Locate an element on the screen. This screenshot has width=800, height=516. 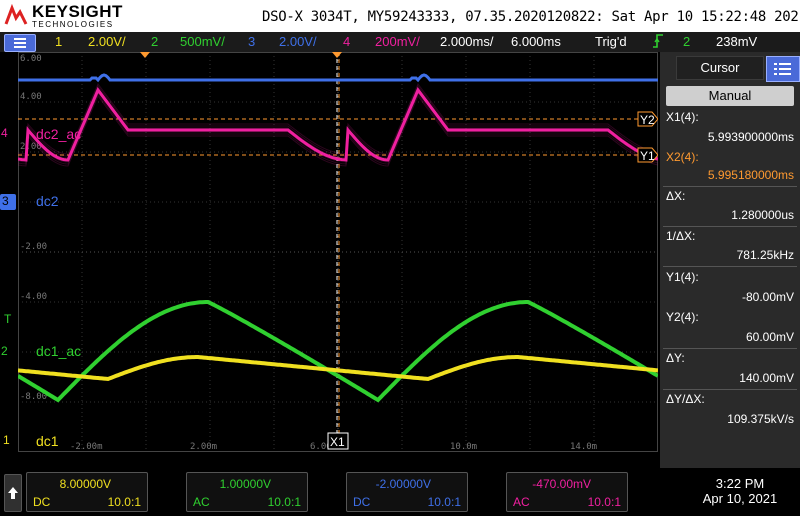
ch2-scale: 500mV/ is located at coordinates (202, 41).